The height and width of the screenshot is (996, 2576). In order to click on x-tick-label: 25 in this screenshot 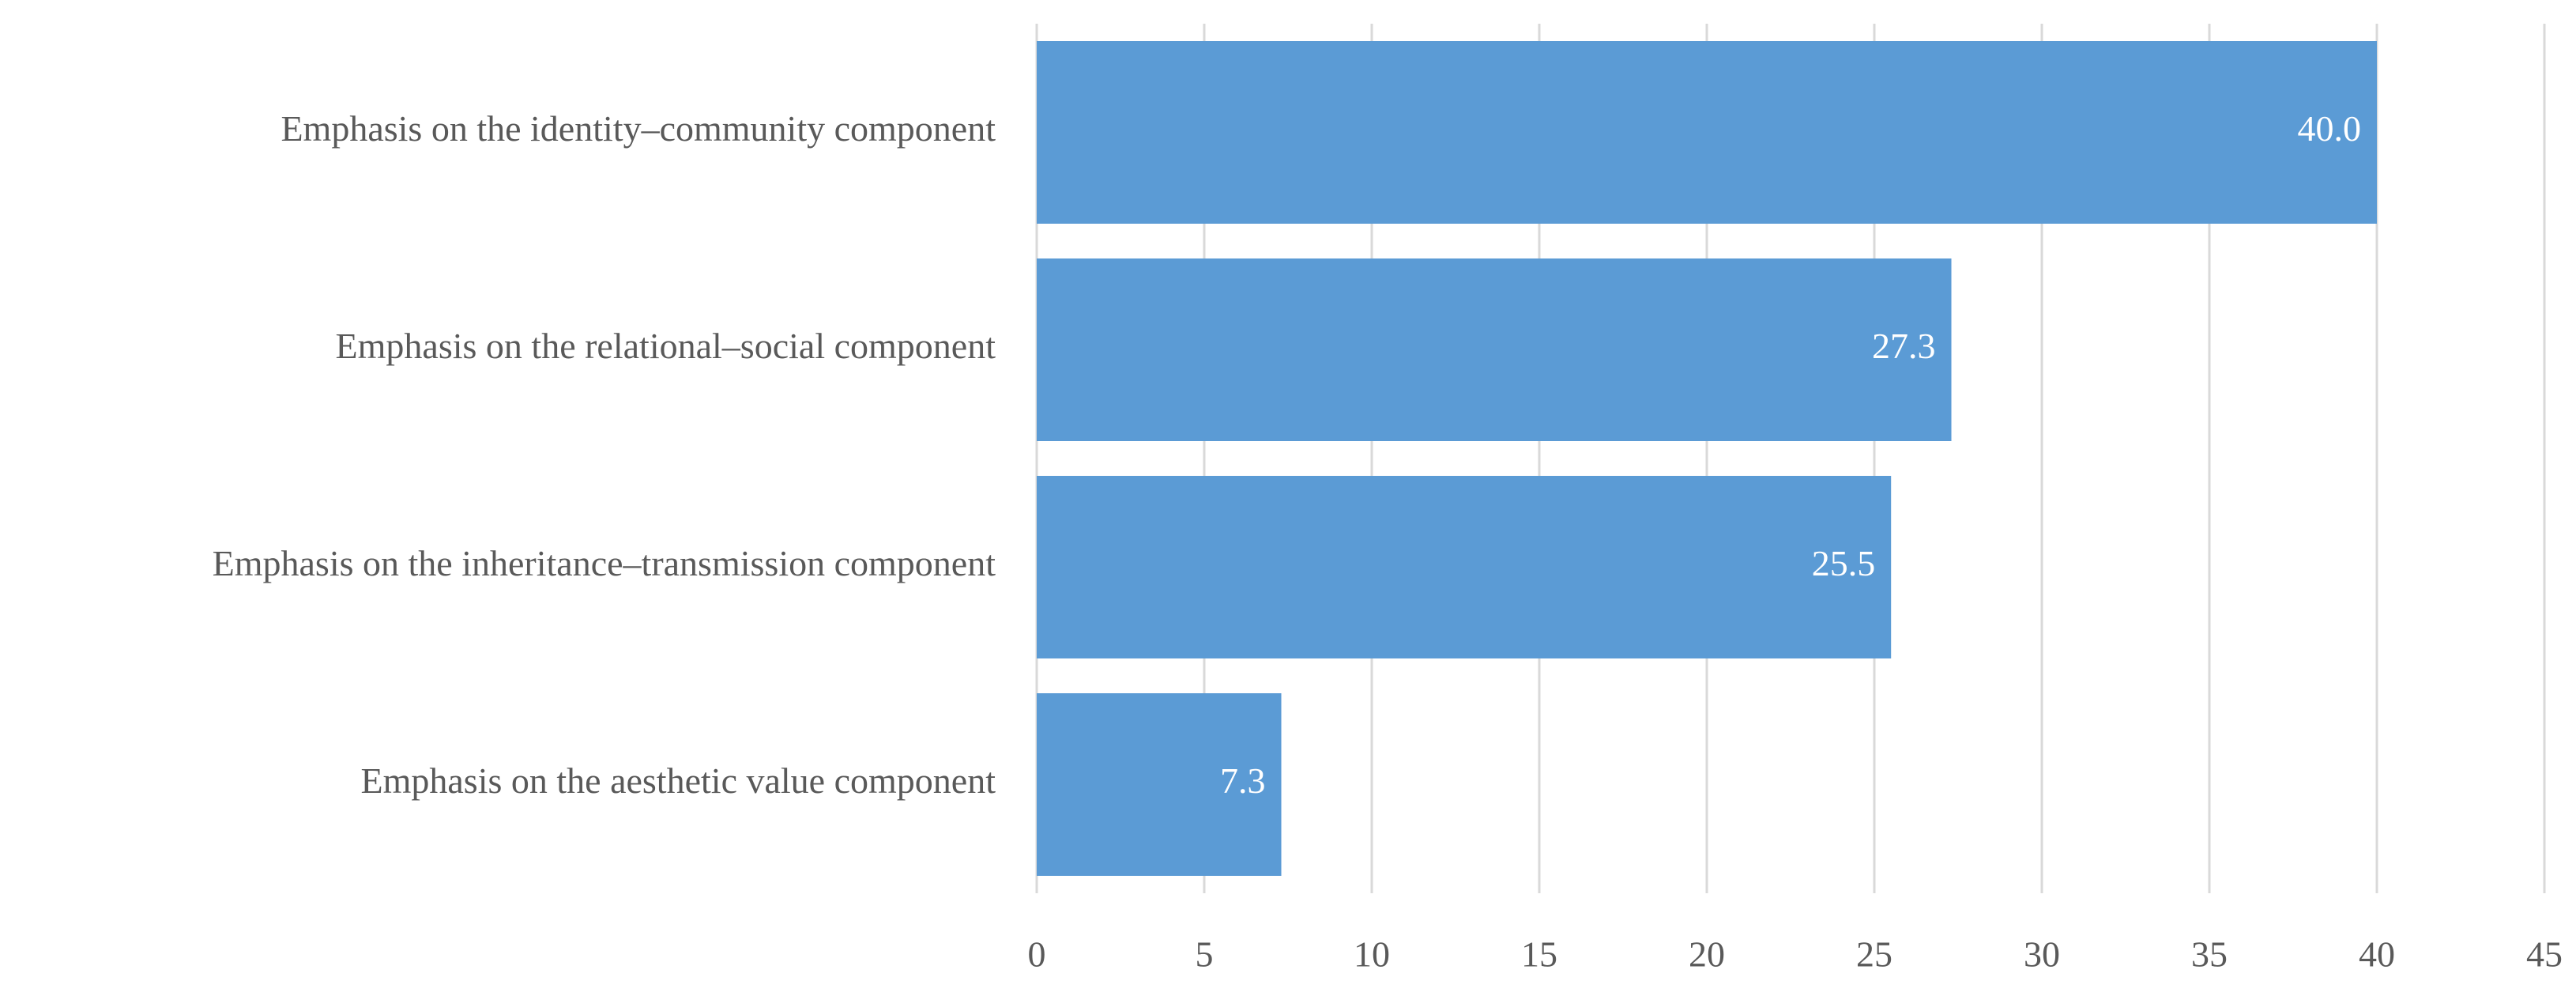, I will do `click(1874, 954)`.